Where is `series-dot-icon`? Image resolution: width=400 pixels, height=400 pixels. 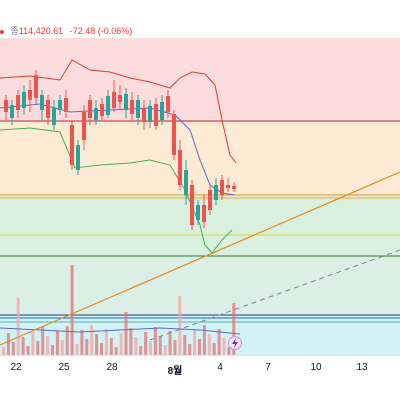
series-dot-icon is located at coordinates (2, 31).